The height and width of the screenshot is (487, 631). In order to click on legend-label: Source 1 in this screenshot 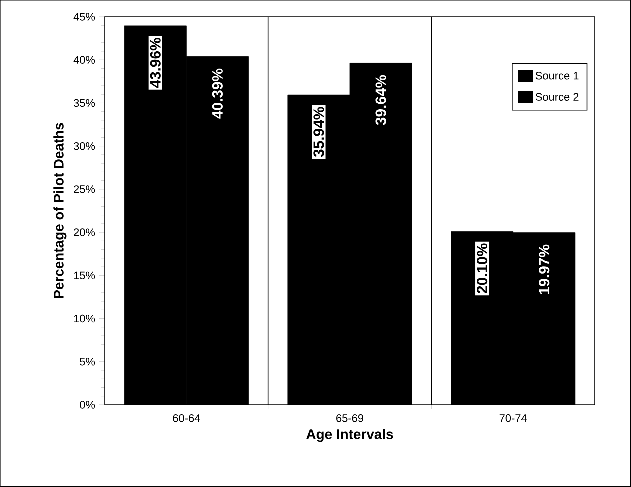, I will do `click(557, 76)`.